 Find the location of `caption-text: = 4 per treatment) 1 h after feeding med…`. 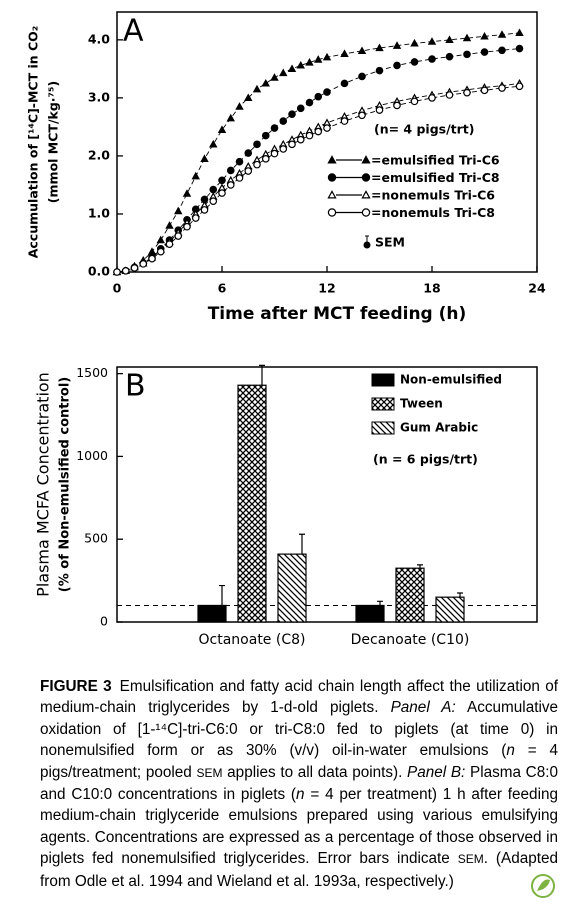

caption-text: = 4 per treatment) 1 h after feeding med… is located at coordinates (299, 827).